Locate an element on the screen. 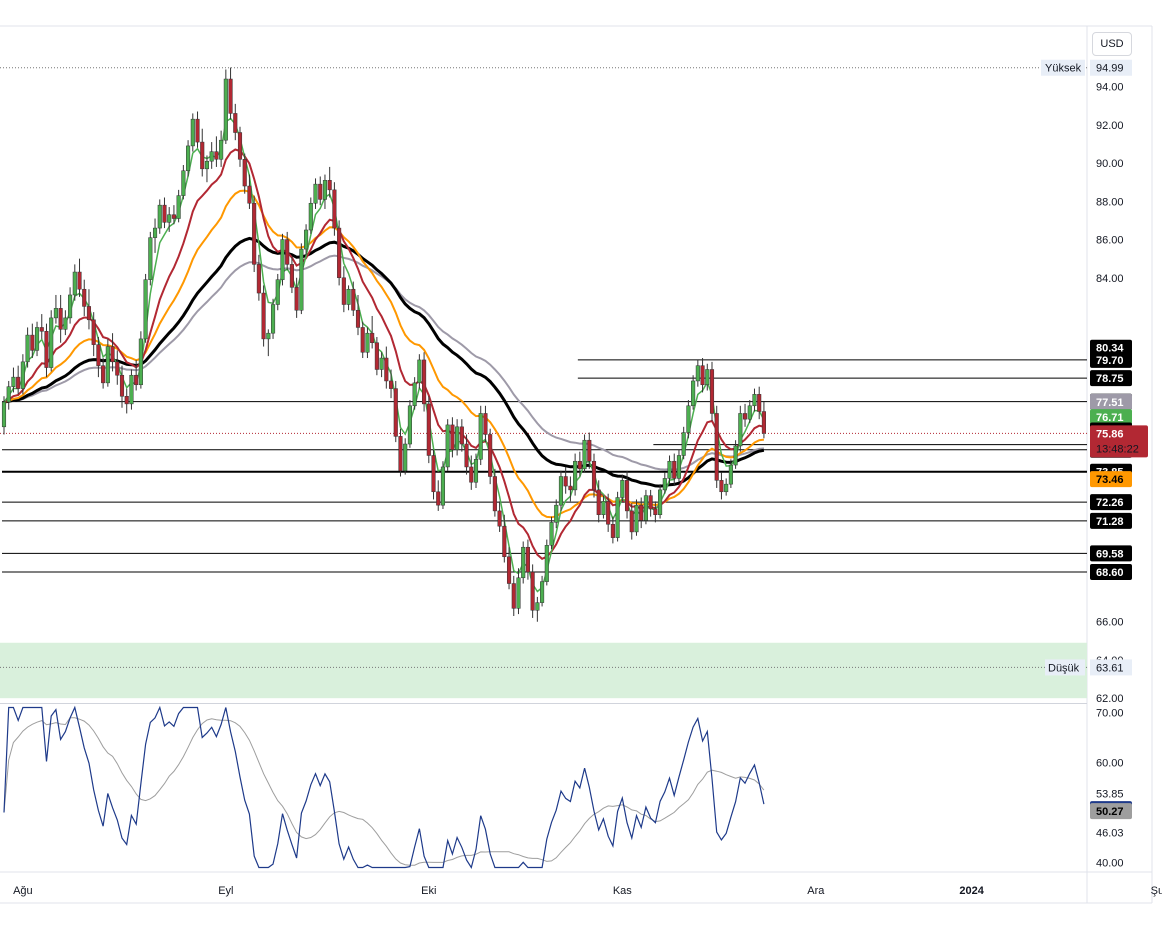 The width and height of the screenshot is (1162, 939). rsi-tick-label: 60.00 is located at coordinates (1110, 764).